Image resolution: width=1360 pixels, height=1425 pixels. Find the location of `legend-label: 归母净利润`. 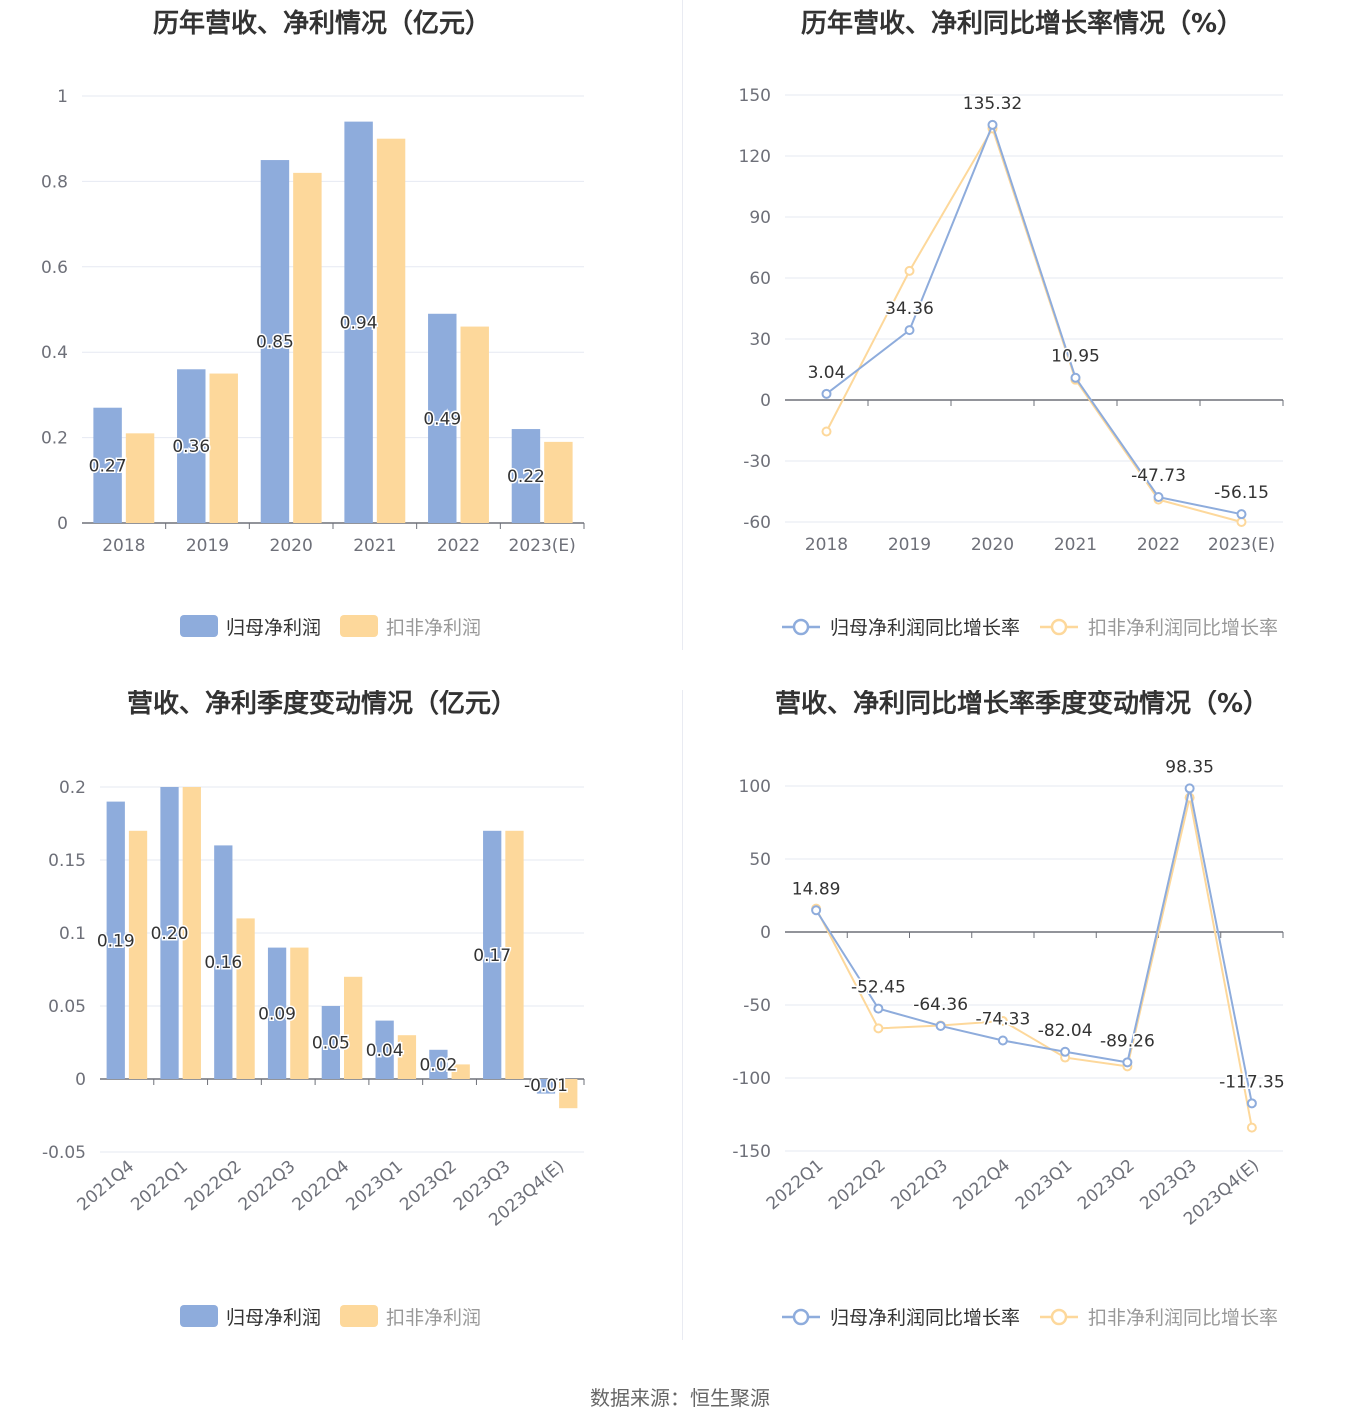

legend-label: 归母净利润 is located at coordinates (273, 1318).